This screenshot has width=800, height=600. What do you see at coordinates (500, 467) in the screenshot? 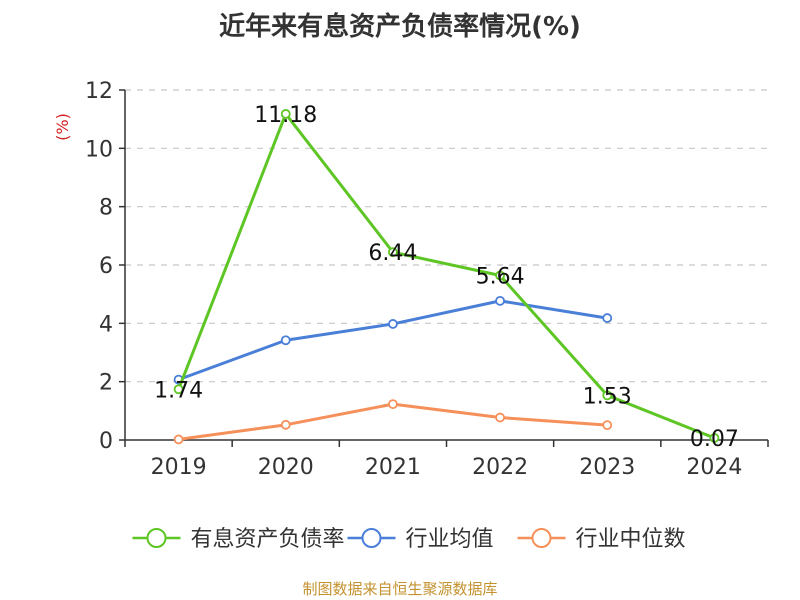
I see `x-tick-label: 2022` at bounding box center [500, 467].